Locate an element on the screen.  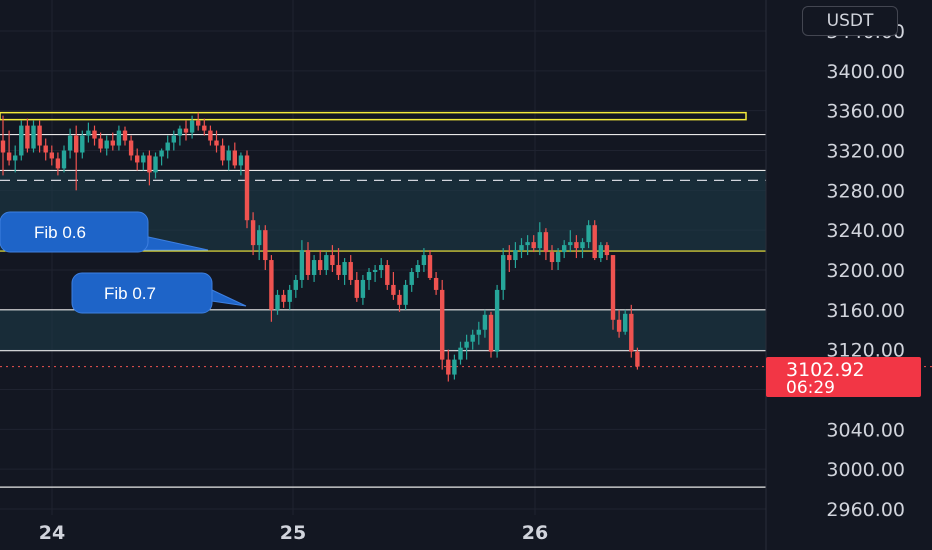
time-axis: 24 25 26 is located at coordinates (293, 533).